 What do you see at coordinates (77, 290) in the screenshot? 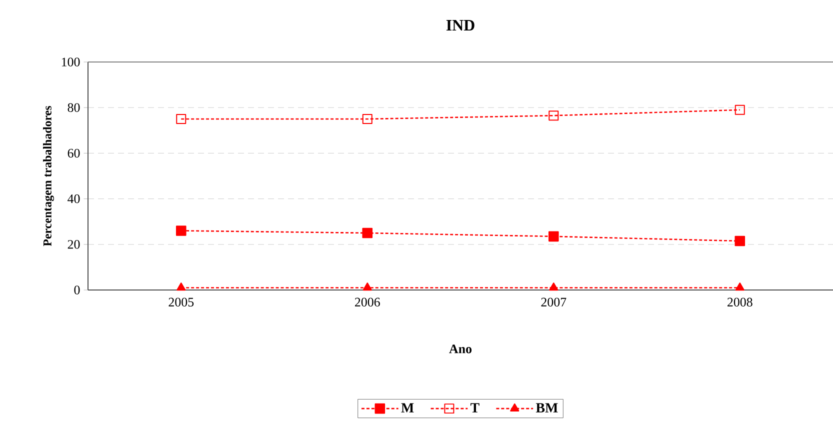
I see `y-tick-label: 0` at bounding box center [77, 290].